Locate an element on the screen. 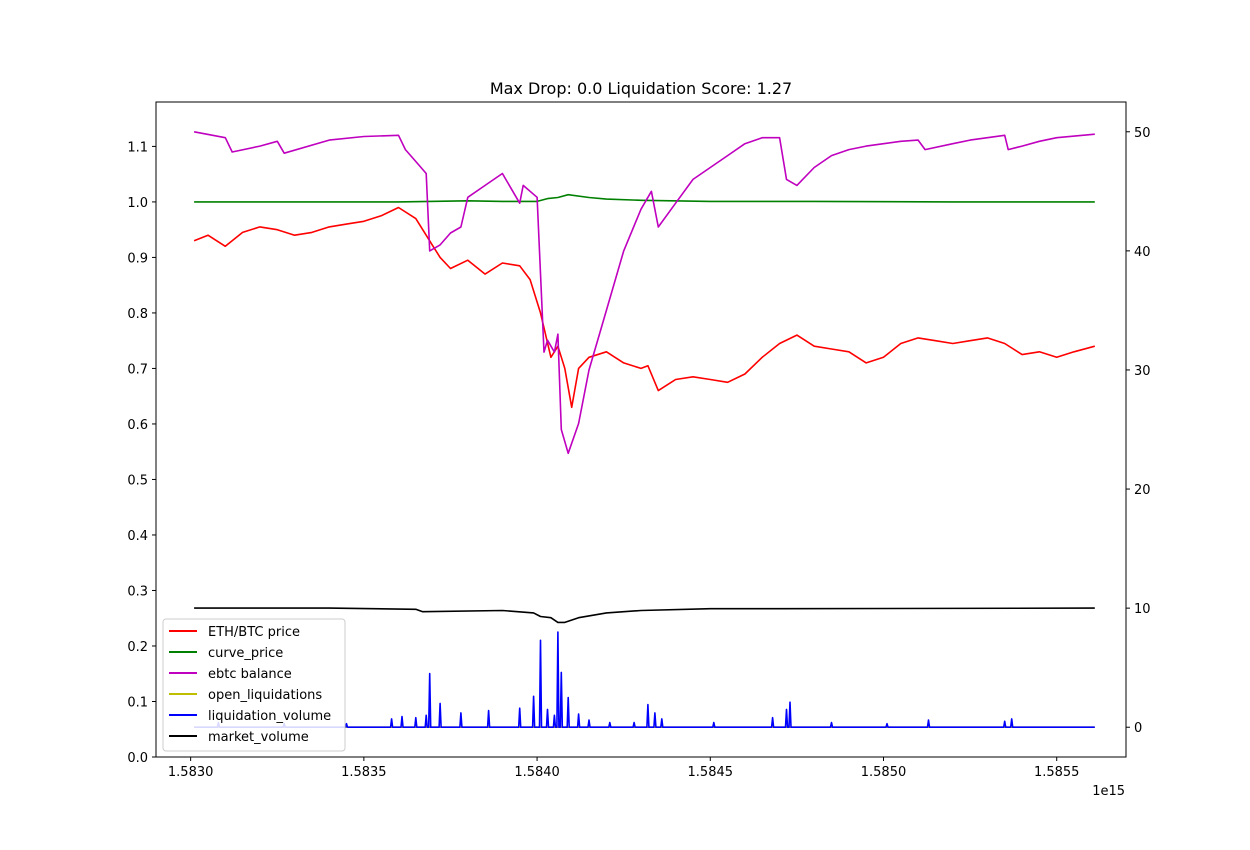 Image resolution: width=1250 pixels, height=850 pixels. legend-label-open-liquidations: open_liquidations is located at coordinates (265, 695).